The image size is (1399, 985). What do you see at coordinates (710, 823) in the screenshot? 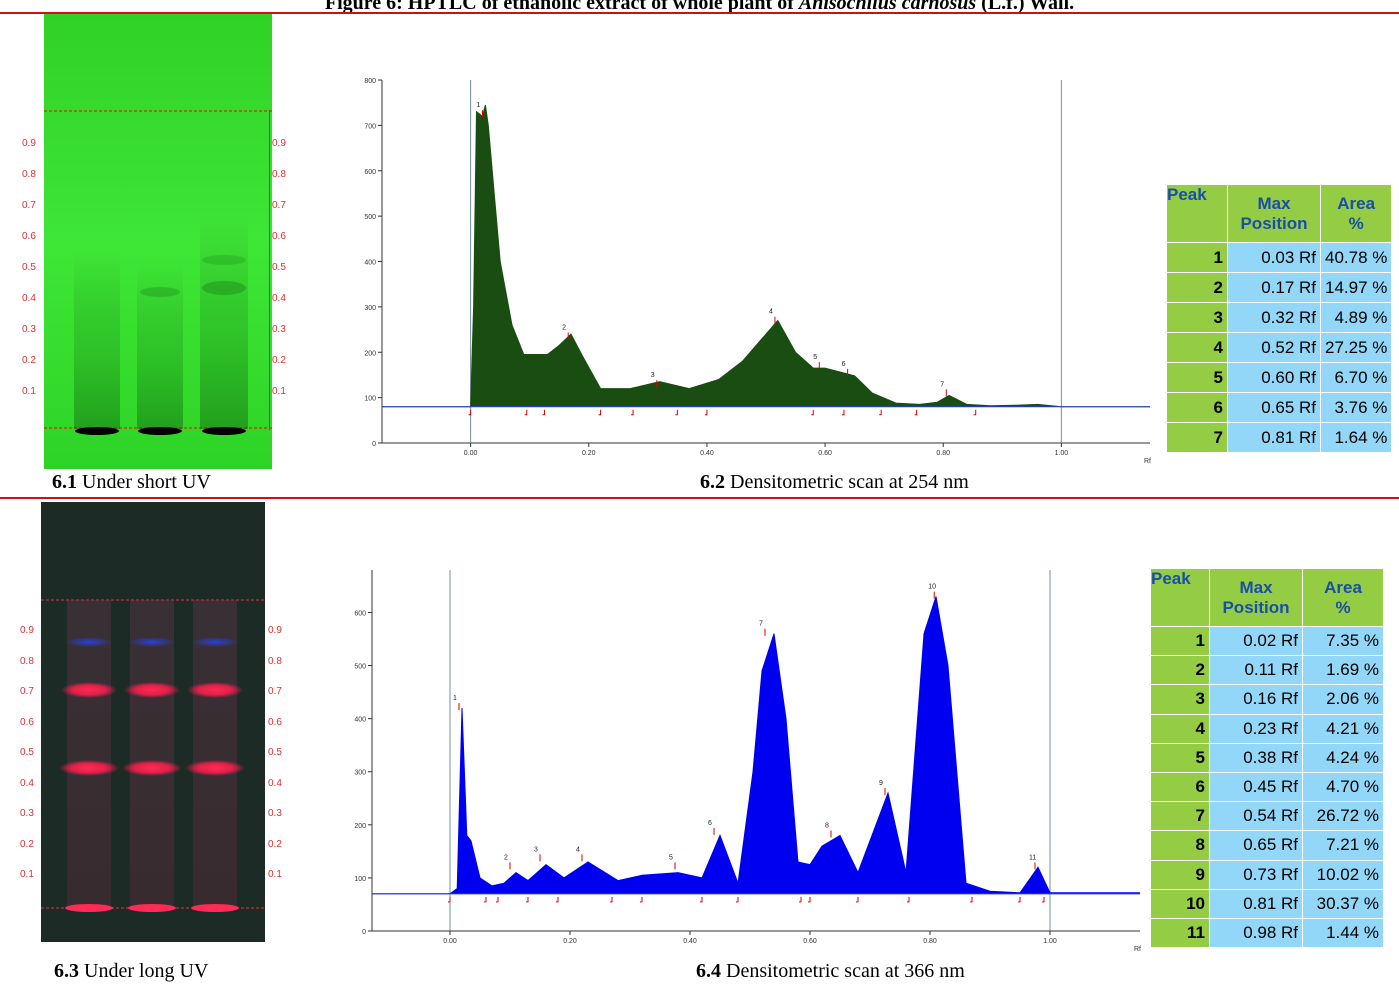
I see `peak-label: 6` at bounding box center [710, 823].